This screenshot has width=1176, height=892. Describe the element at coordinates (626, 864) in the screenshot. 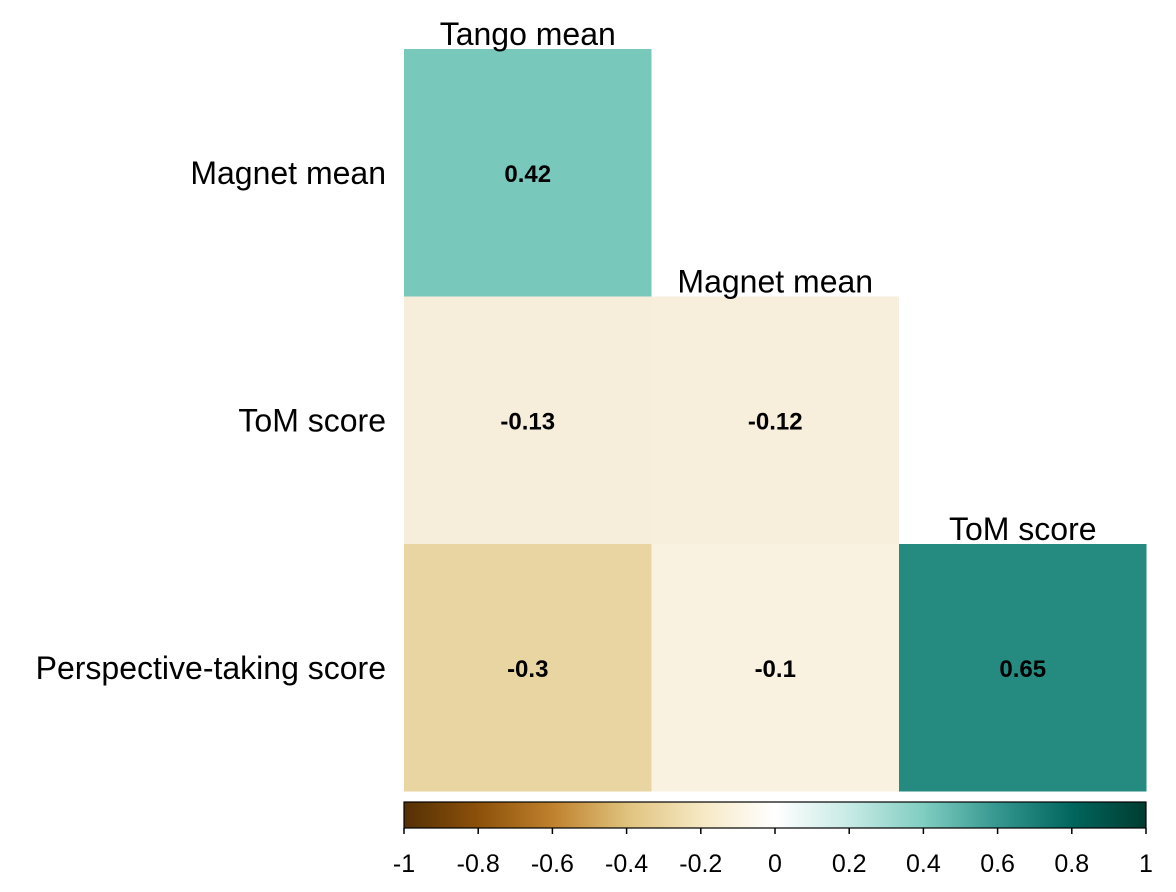

I see `colorbar-tick-label: -0.4` at that location.